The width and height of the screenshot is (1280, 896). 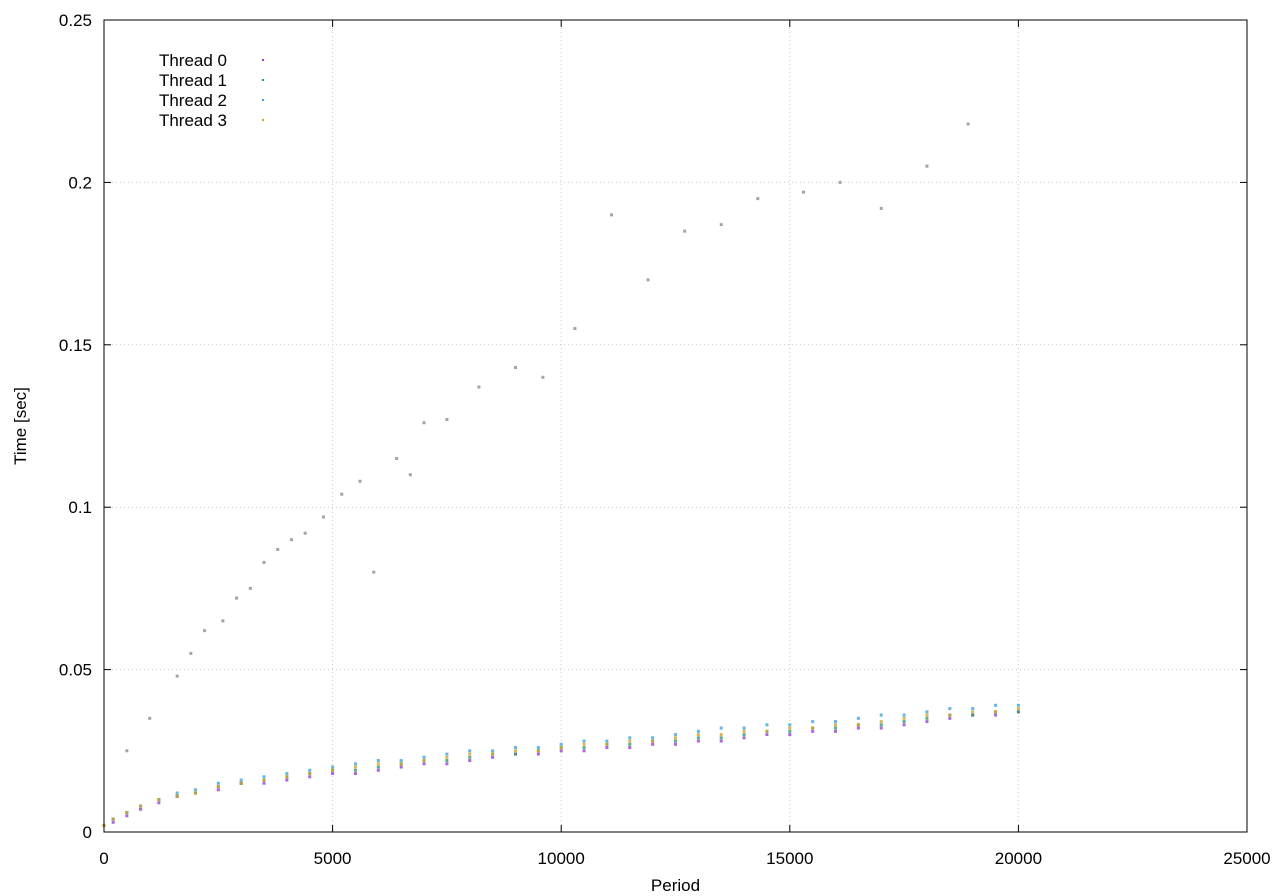 I want to click on legend-label: Thread 3, so click(x=193, y=120).